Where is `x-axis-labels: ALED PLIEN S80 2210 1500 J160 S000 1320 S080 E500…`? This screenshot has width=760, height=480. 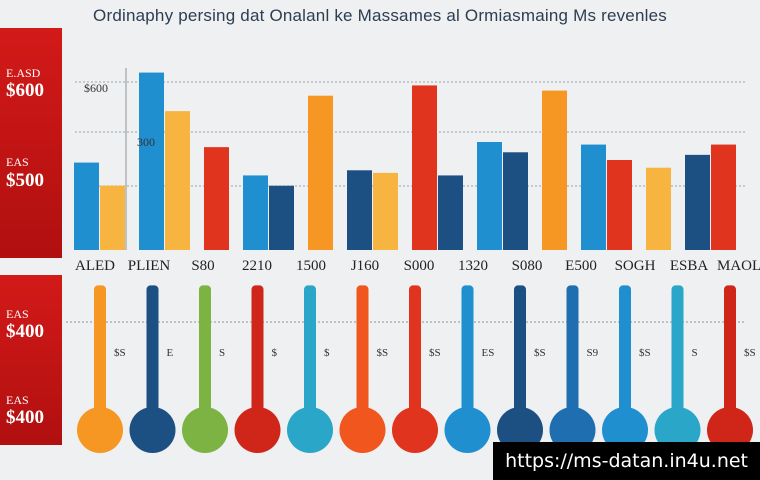 x-axis-labels: ALED PLIEN S80 2210 1500 J160 S000 1320 S080 E500… is located at coordinates (417, 266).